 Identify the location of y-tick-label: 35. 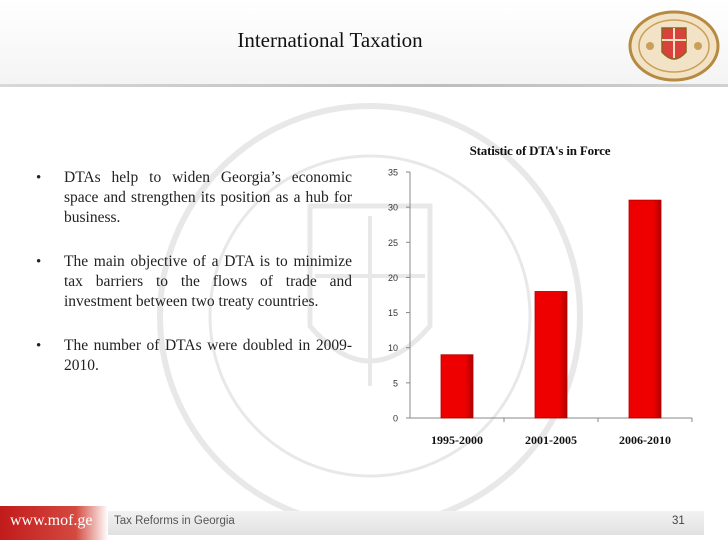
(393, 173).